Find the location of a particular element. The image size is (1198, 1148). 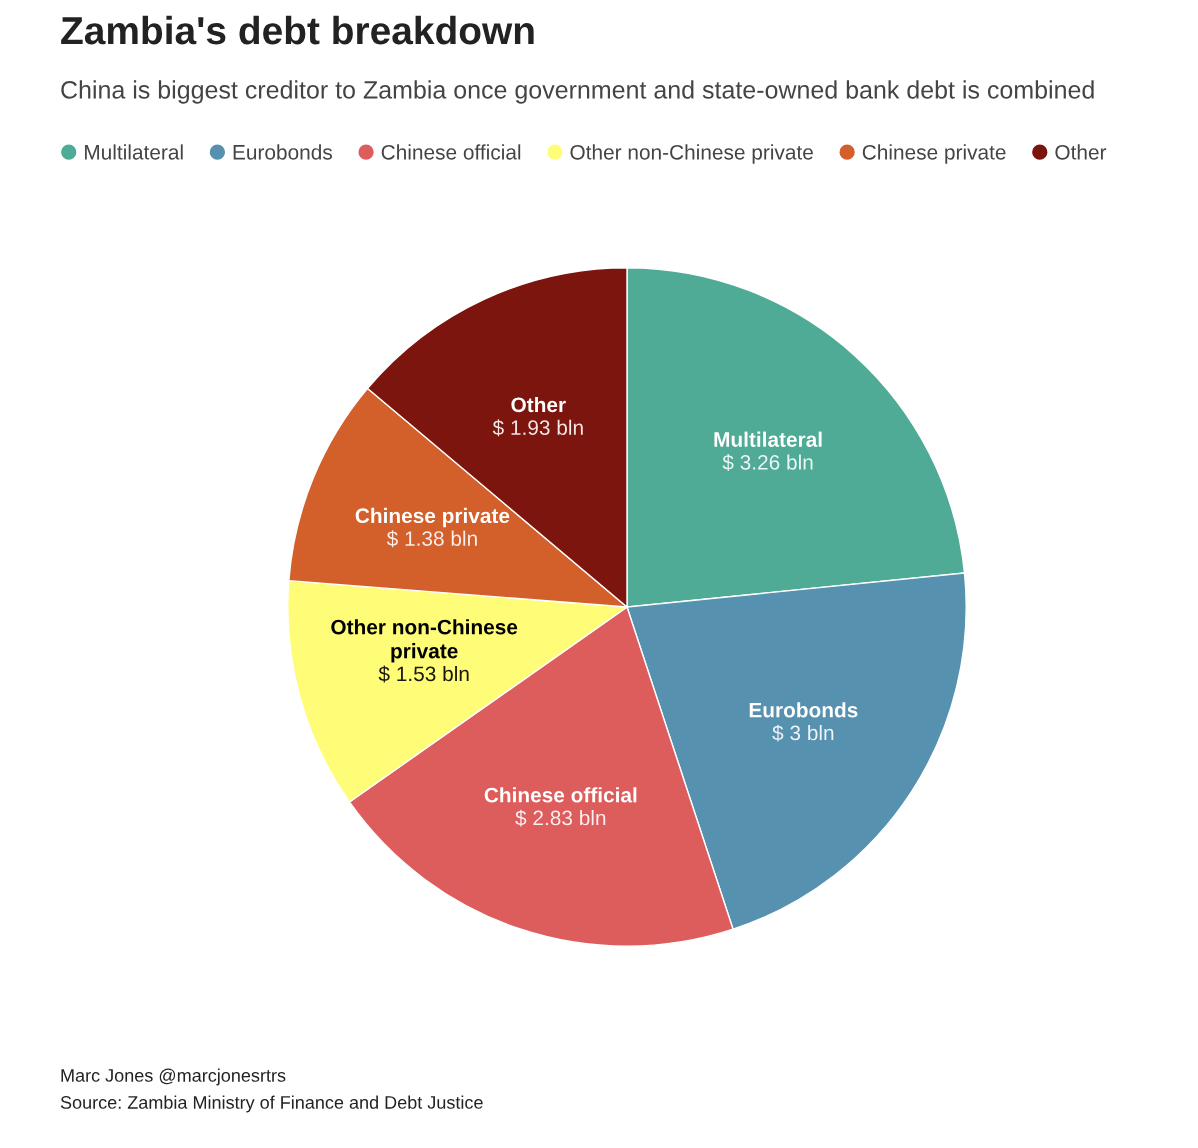

data-label: $ 3.26 bln is located at coordinates (767, 462).